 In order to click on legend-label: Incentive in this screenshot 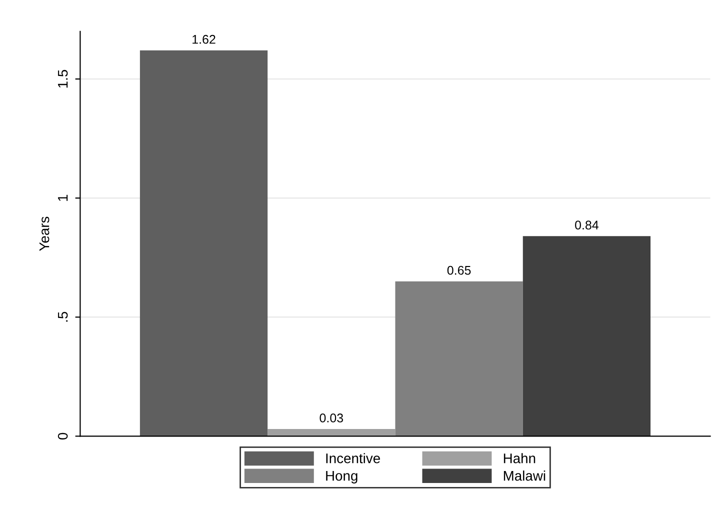, I will do `click(353, 458)`.